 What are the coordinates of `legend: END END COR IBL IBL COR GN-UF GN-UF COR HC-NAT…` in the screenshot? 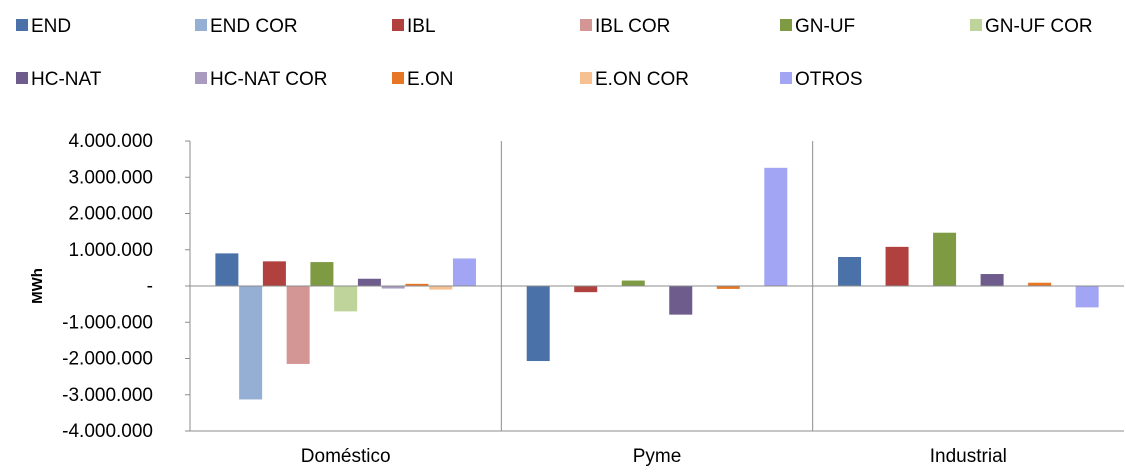 It's located at (554, 53).